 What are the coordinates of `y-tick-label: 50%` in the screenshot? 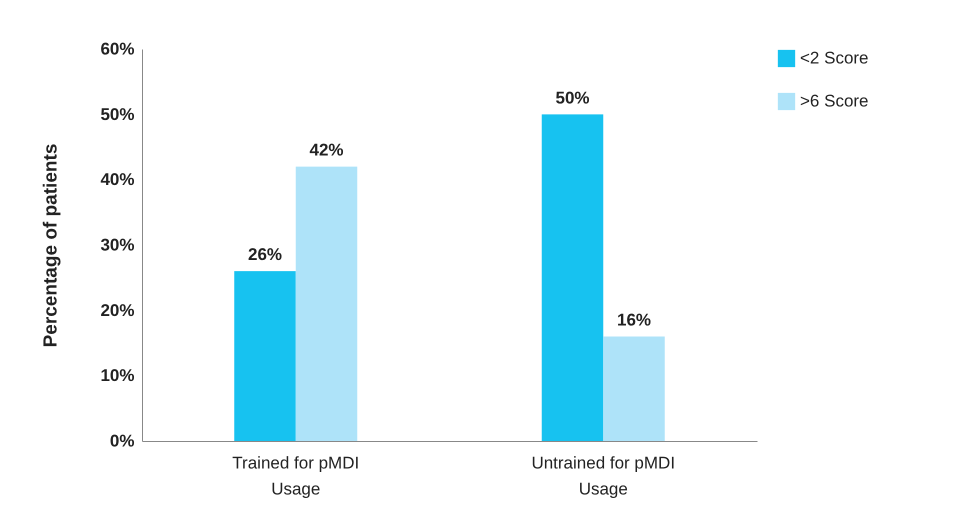 It's located at (117, 114).